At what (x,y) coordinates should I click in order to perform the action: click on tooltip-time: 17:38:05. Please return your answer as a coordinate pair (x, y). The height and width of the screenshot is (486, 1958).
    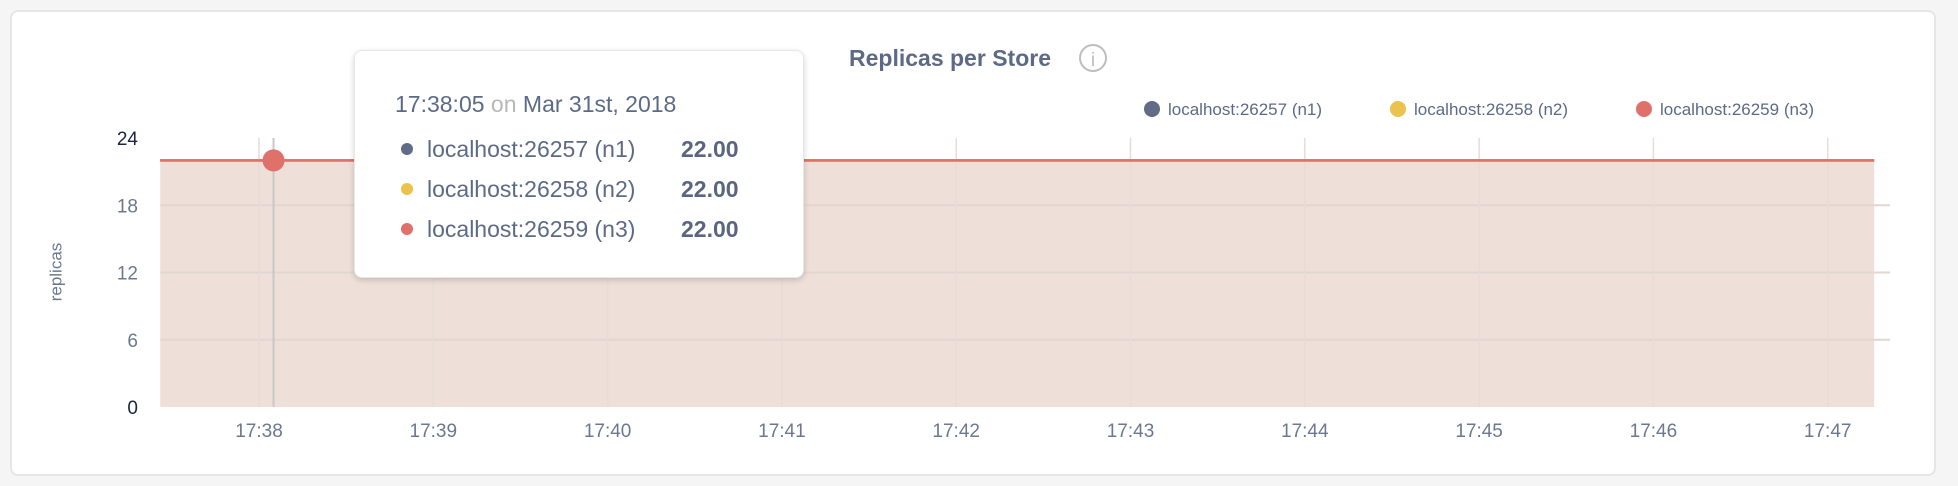
    Looking at the image, I should click on (440, 104).